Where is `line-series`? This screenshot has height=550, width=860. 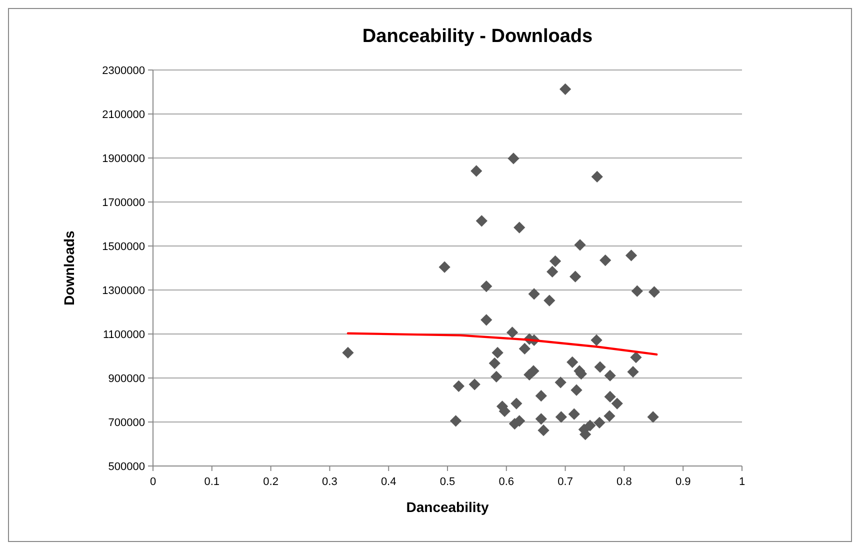
line-series is located at coordinates (502, 344).